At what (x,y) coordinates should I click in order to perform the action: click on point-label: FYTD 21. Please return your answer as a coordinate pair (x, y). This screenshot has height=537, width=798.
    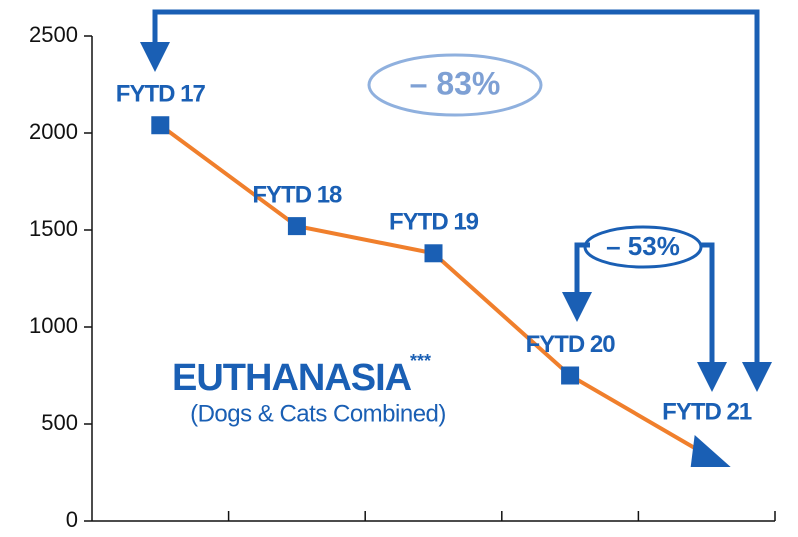
    Looking at the image, I should click on (707, 411).